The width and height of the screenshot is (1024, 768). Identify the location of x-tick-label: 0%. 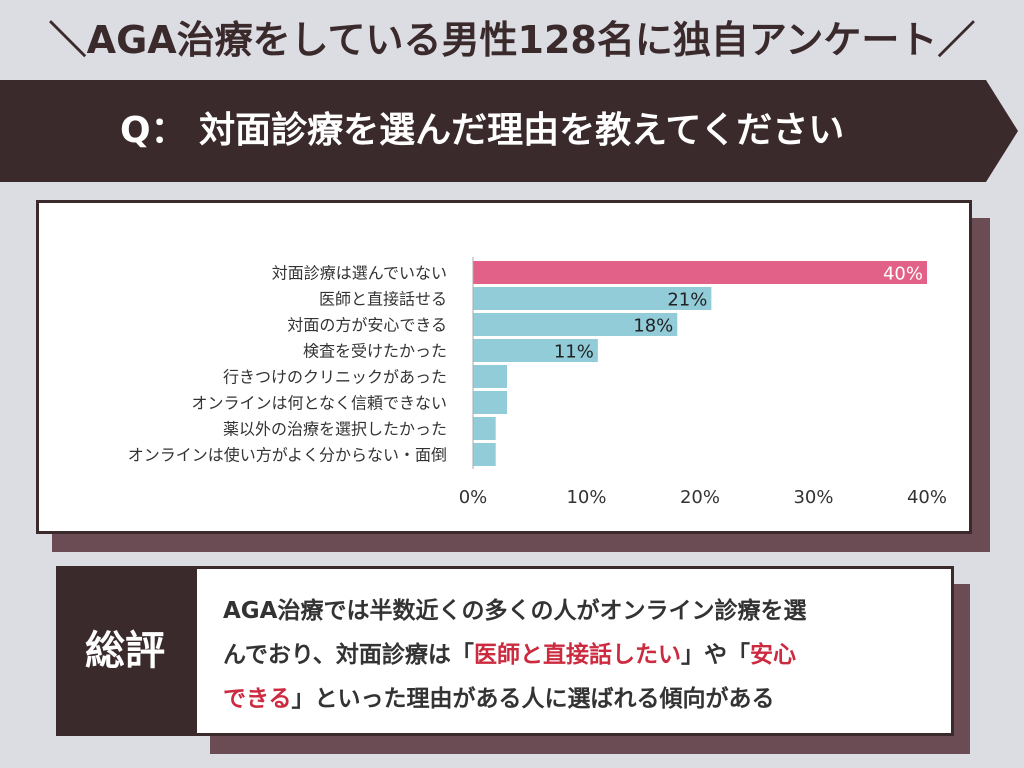
(473, 497).